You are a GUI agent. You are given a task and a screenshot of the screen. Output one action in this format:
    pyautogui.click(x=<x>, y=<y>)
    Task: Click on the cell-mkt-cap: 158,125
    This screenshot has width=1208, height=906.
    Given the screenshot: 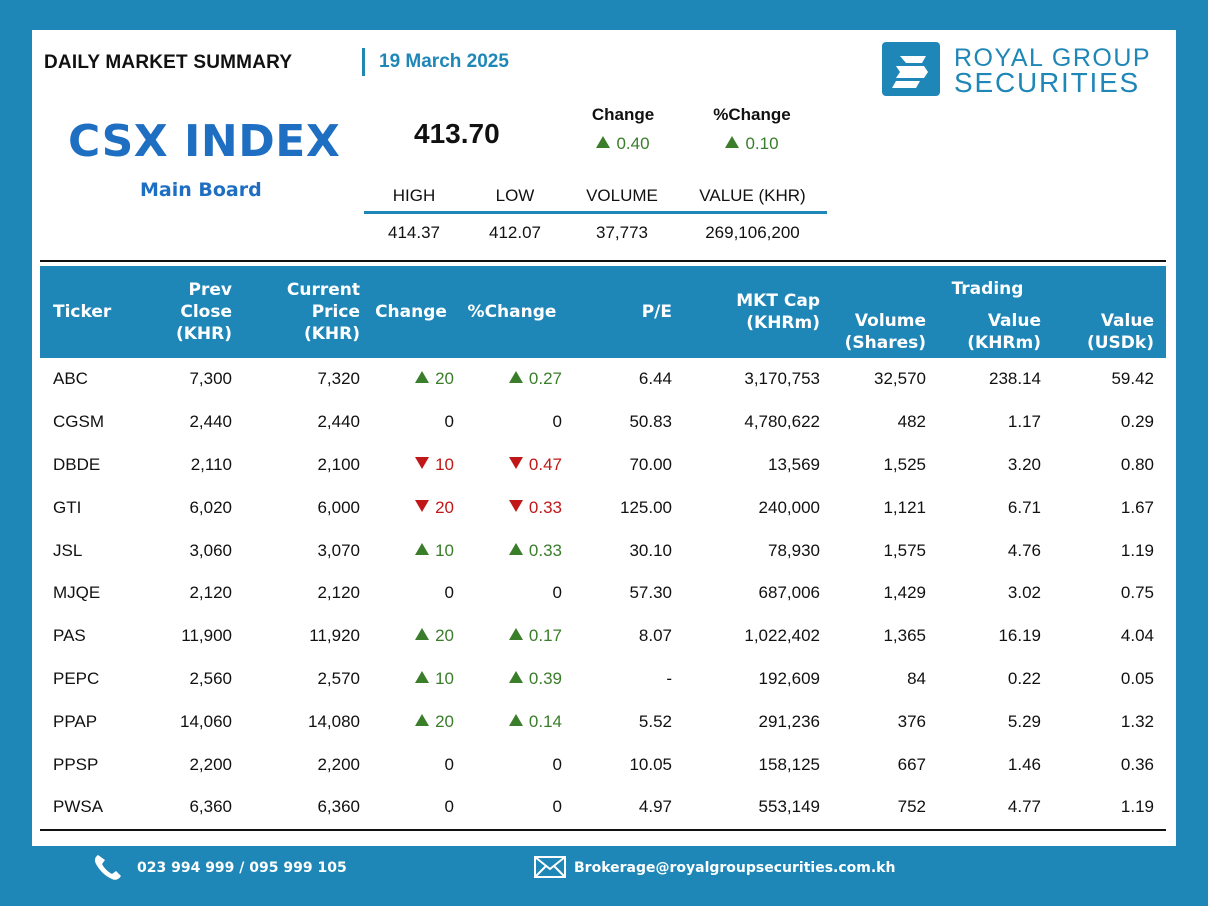 What is the action you would take?
    pyautogui.click(x=789, y=764)
    